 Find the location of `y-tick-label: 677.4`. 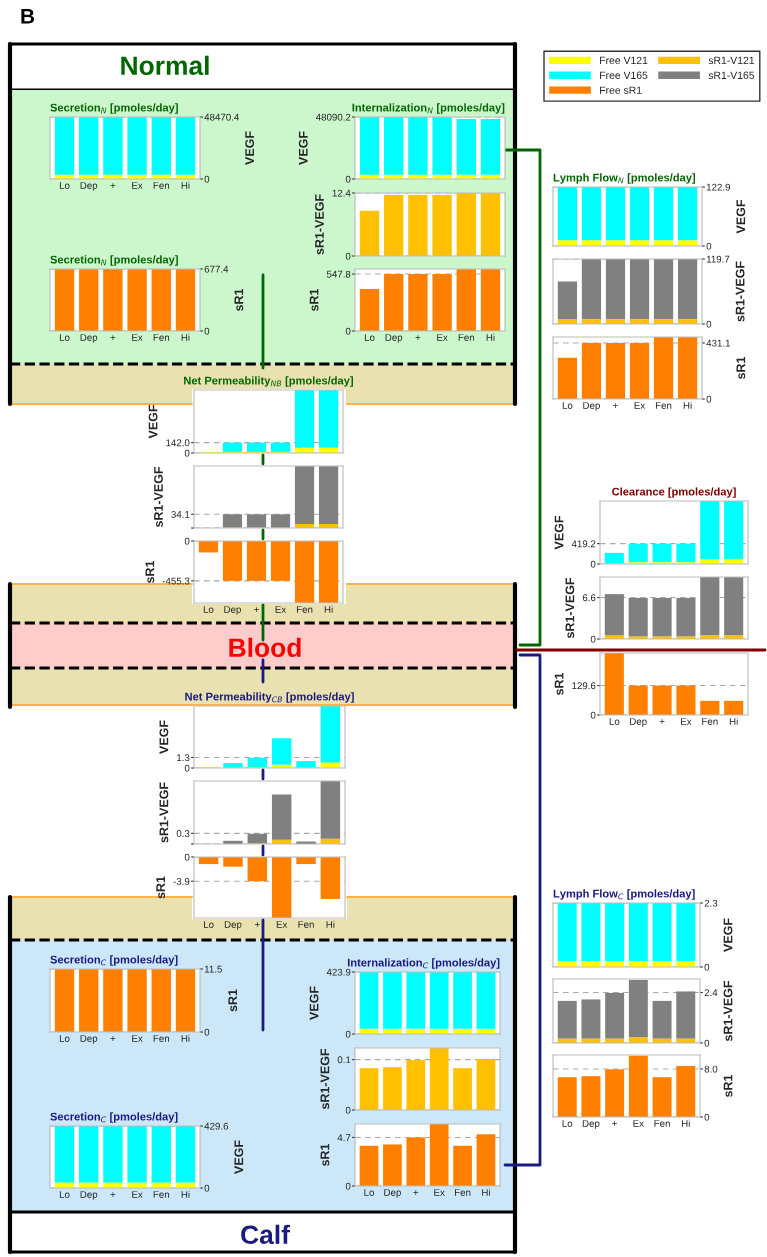

y-tick-label: 677.4 is located at coordinates (216, 269).